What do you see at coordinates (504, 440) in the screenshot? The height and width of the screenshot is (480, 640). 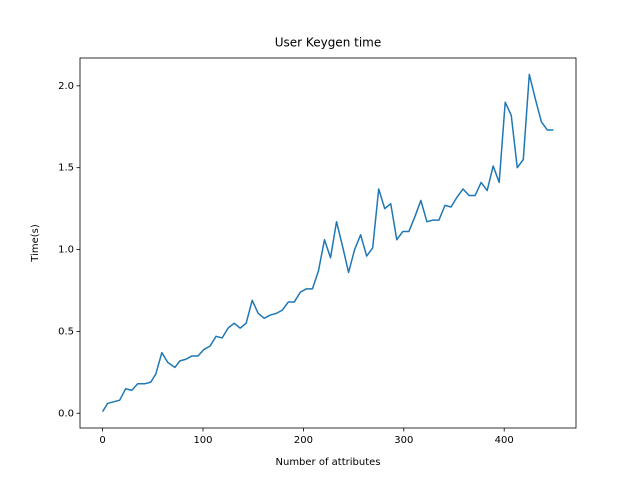 I see `x-tick-label: 400` at bounding box center [504, 440].